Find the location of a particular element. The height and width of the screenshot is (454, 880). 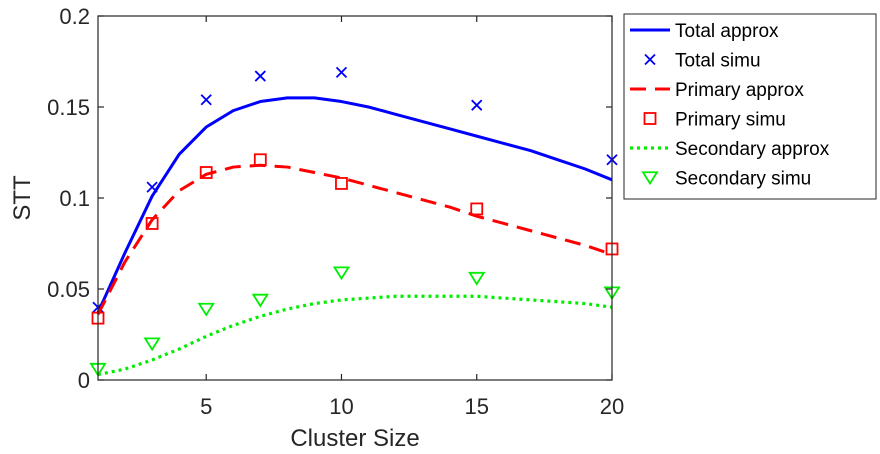

legend-item: Total simu is located at coordinates (702, 61).